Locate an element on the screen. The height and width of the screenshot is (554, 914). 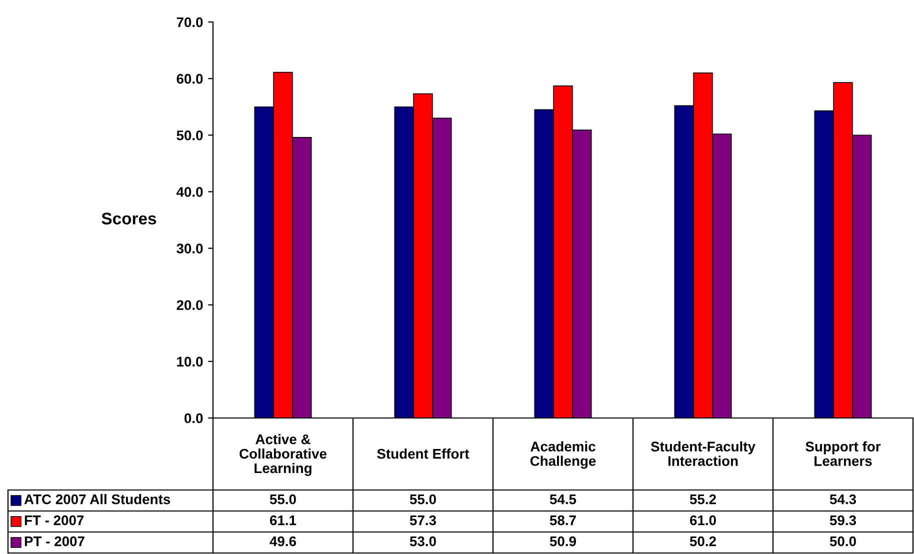
data-label: 50.0 is located at coordinates (843, 541).